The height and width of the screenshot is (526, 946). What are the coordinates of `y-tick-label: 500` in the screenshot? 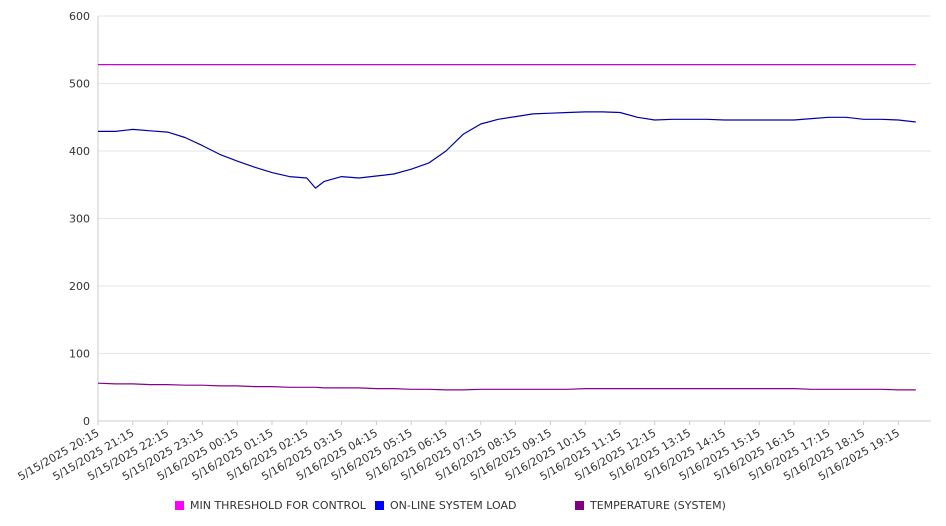 It's located at (79, 84).